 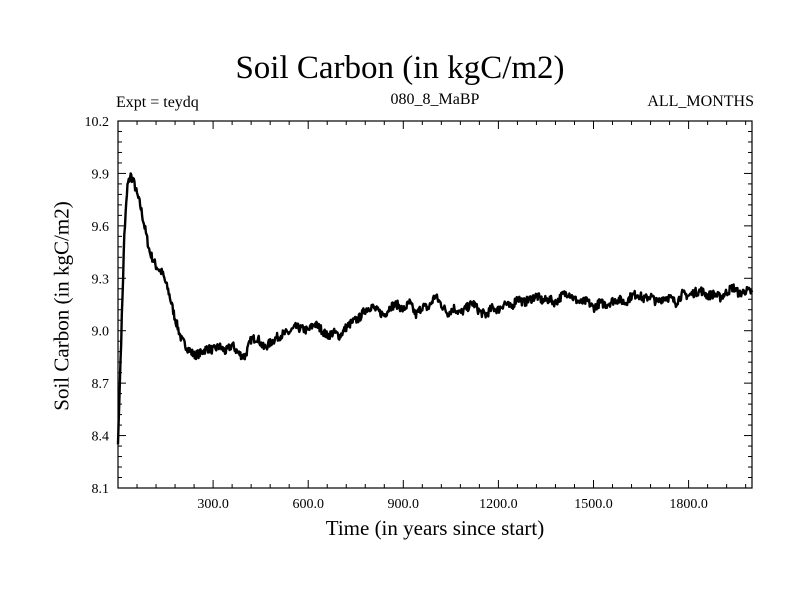 I want to click on y-tick-labels: 8.1 8.4 8.7 9.0 9.3 9.6 9.9 10.2, so click(x=97, y=306).